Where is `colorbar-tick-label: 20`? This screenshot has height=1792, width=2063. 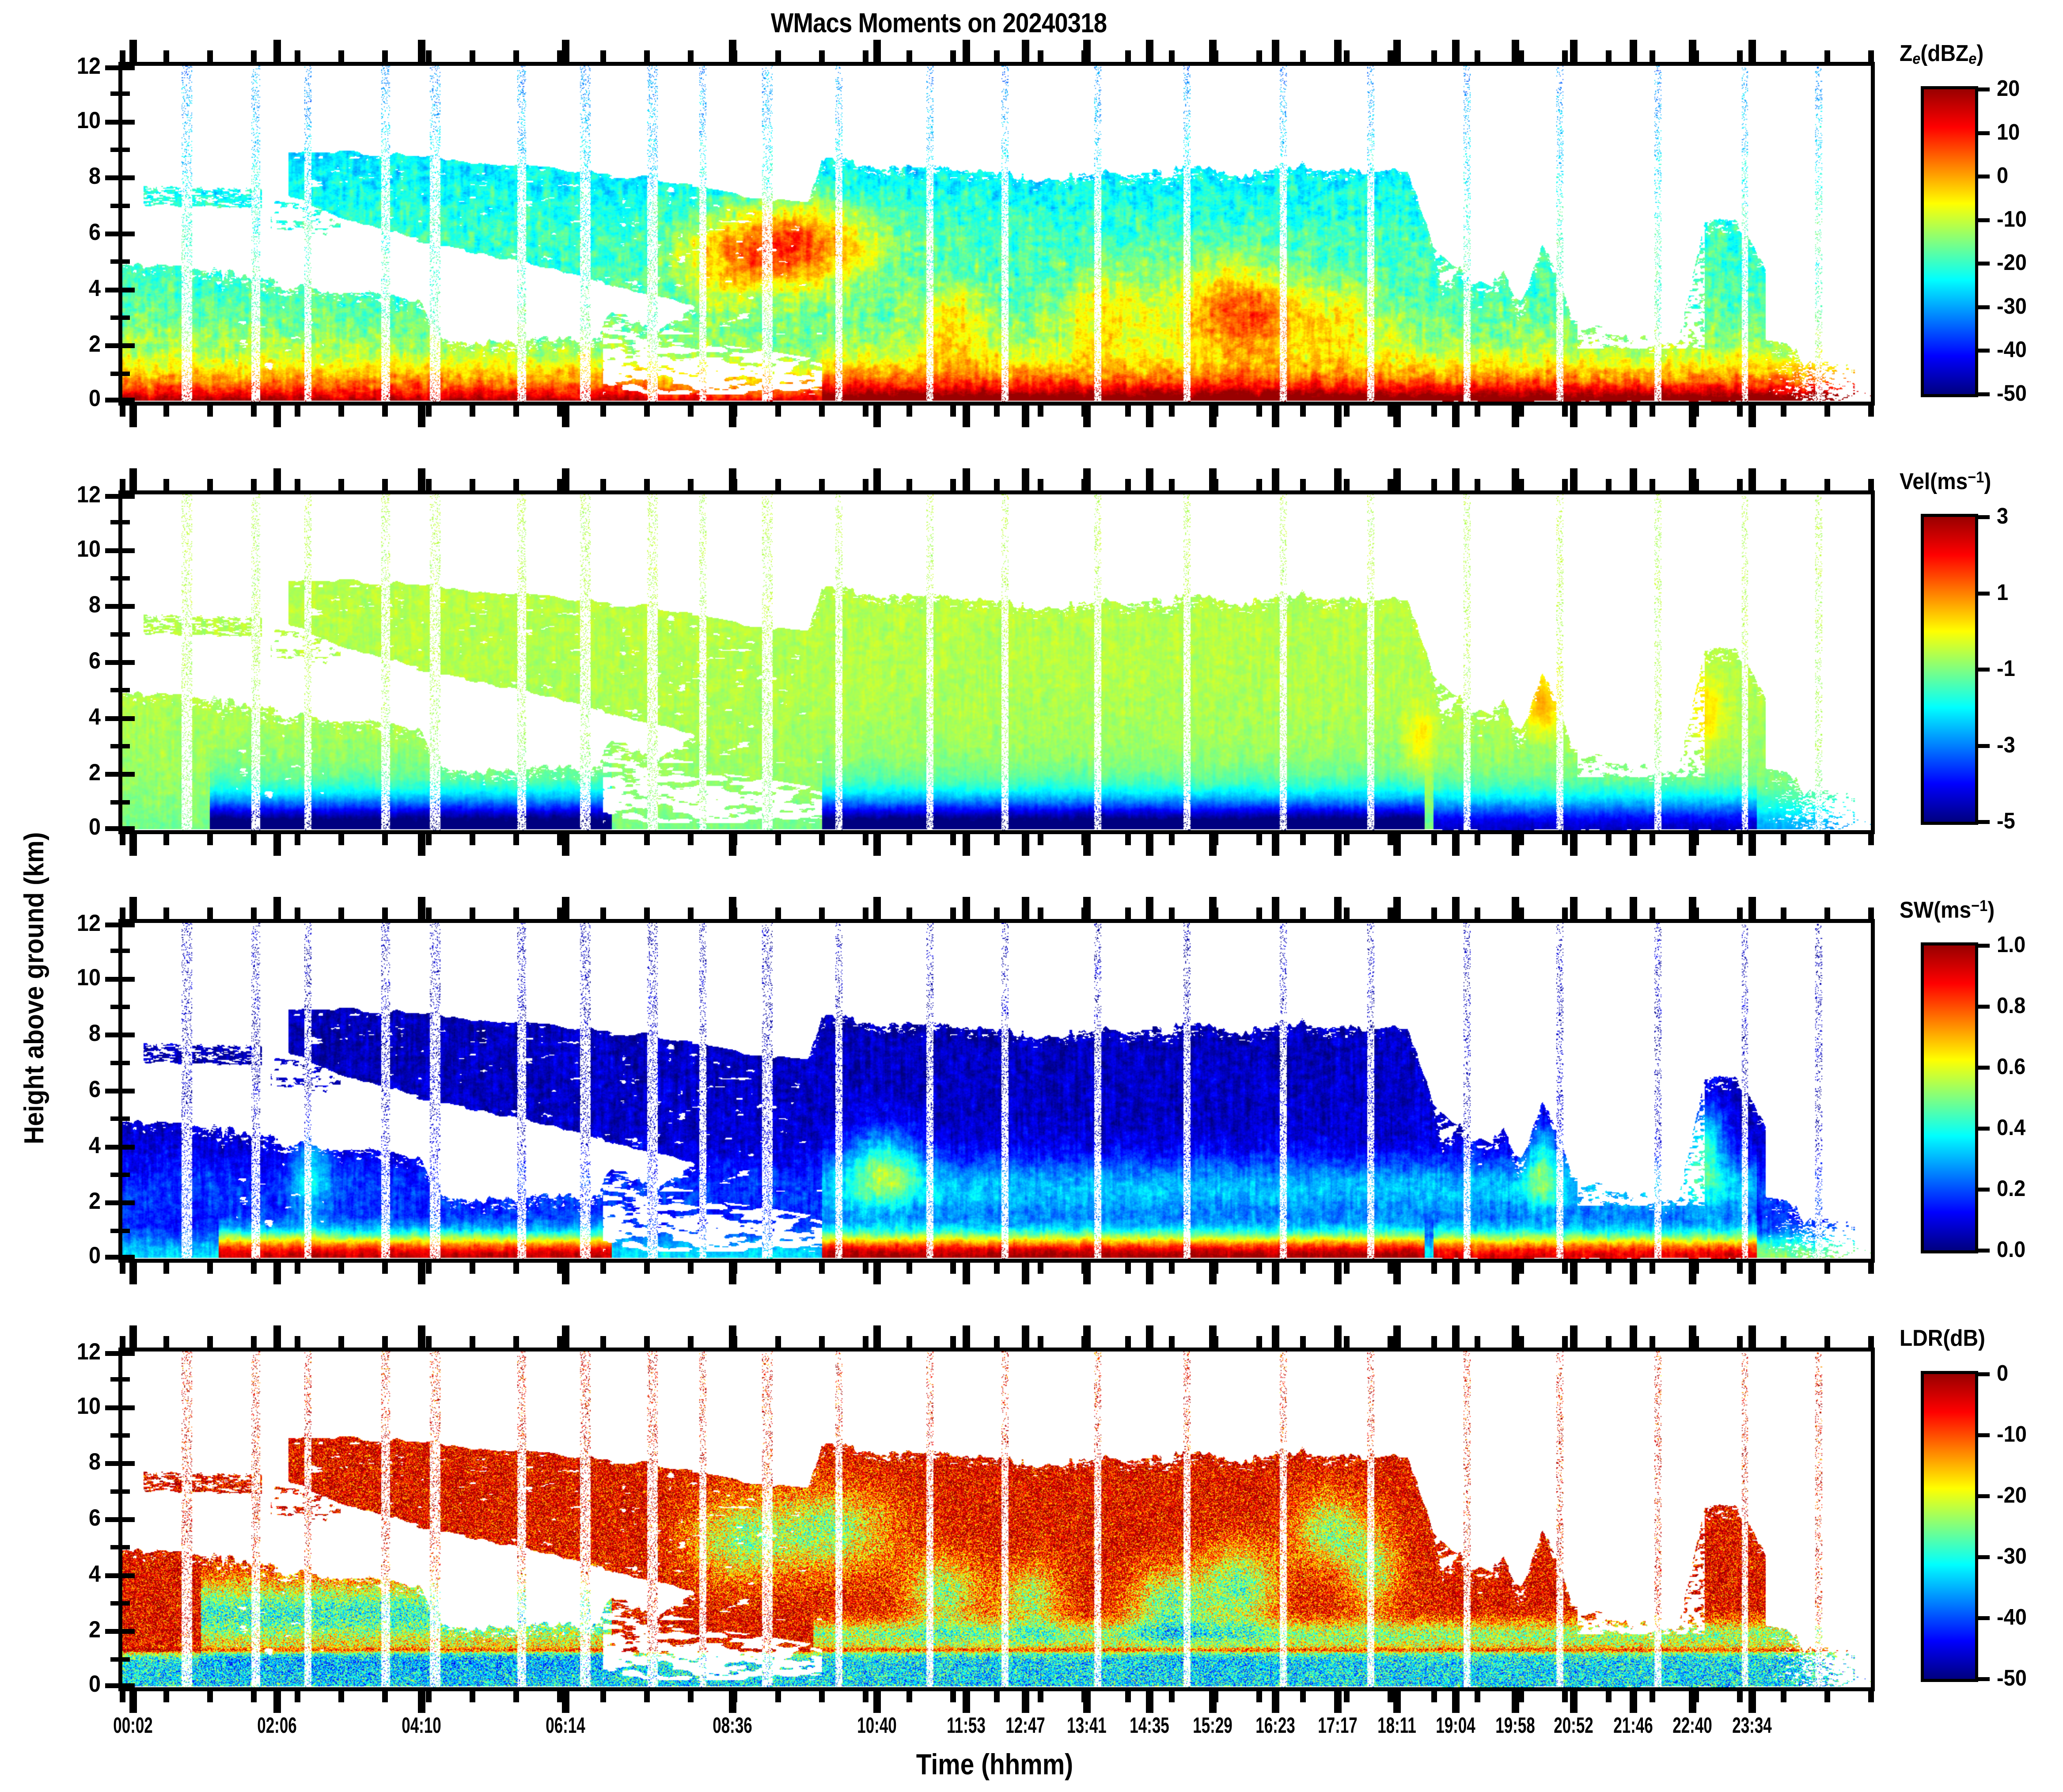 colorbar-tick-label: 20 is located at coordinates (2008, 88).